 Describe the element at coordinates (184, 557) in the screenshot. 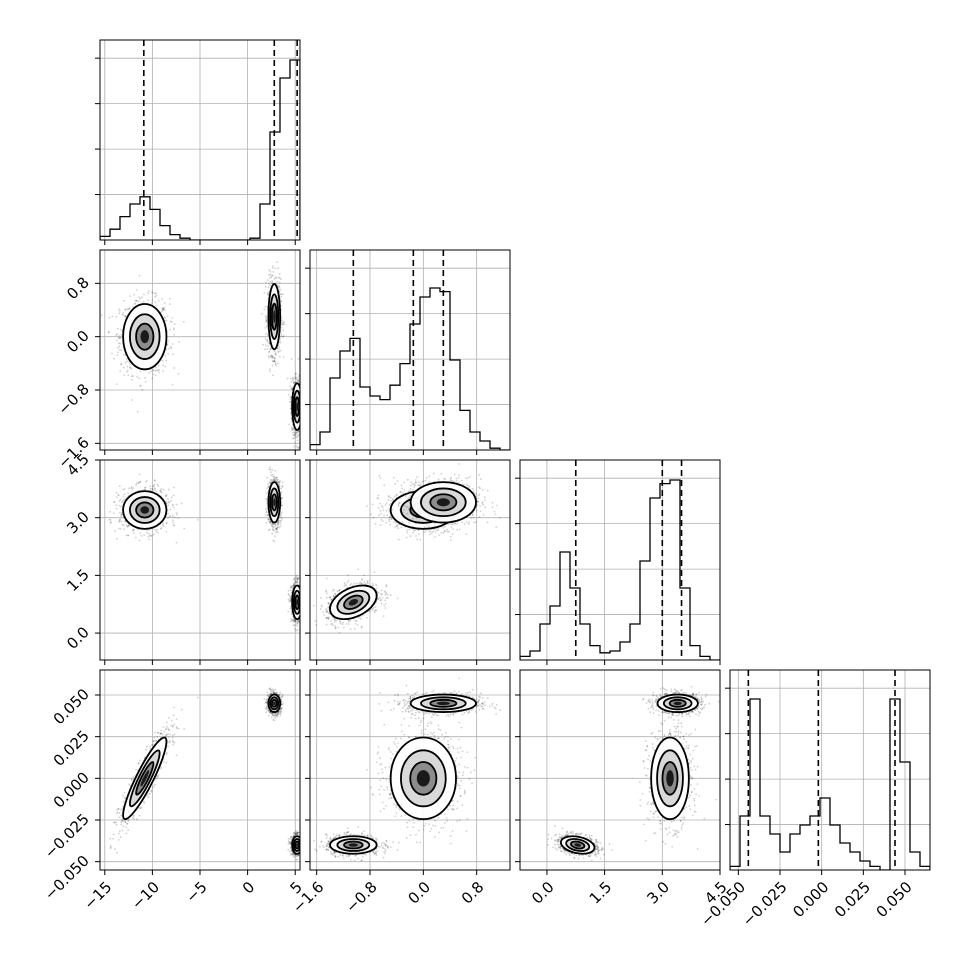

I see `panel-2-0: 0.01.53.04.5` at that location.